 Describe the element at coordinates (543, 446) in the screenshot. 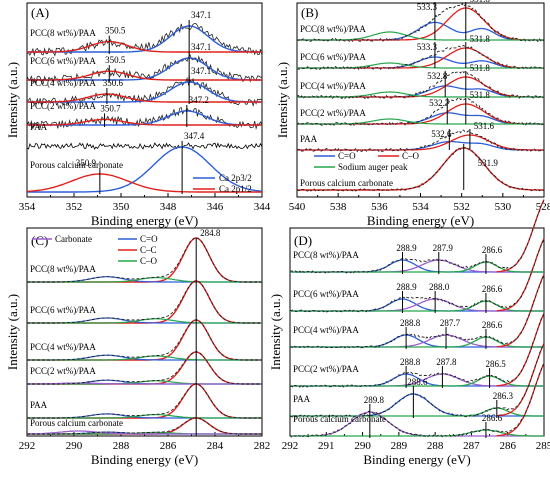

I see `x-tick-label: 285` at that location.